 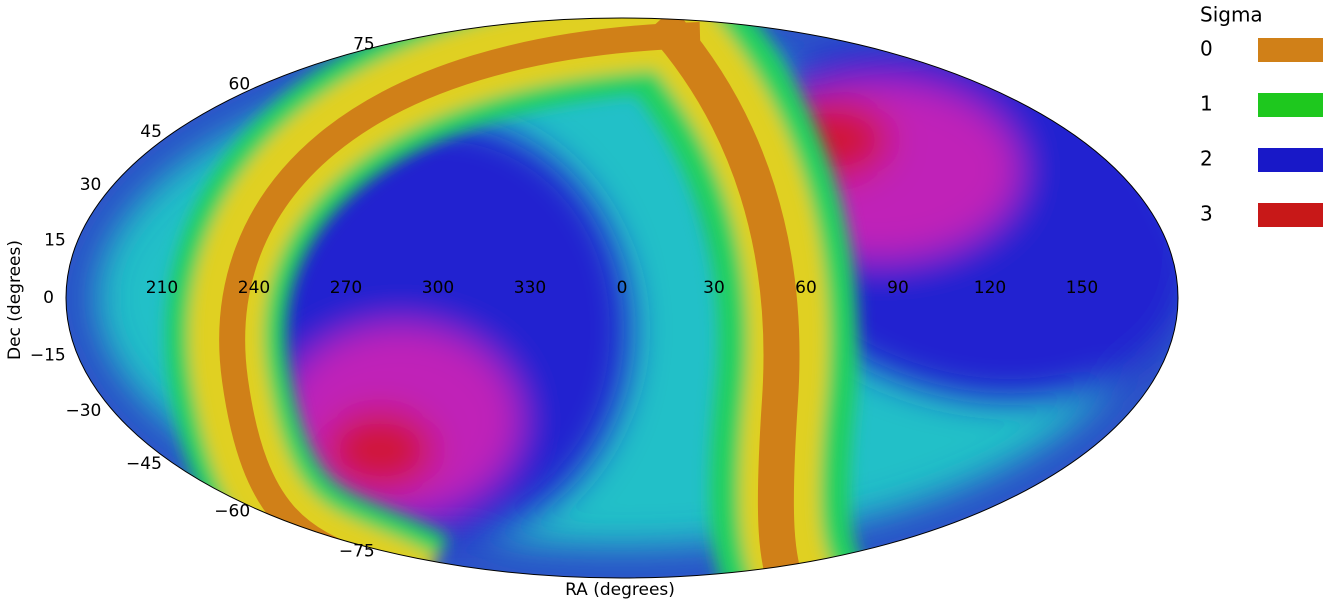 What do you see at coordinates (622, 288) in the screenshot?
I see `ra-tick-label: 0` at bounding box center [622, 288].